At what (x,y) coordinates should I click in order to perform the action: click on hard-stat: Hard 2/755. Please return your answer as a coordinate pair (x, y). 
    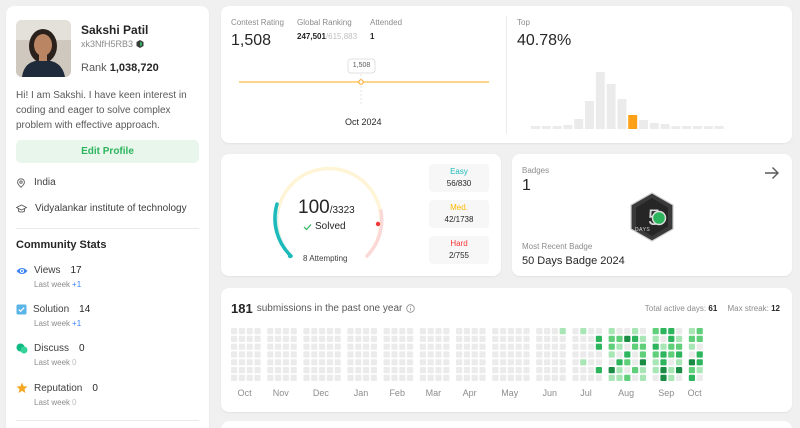
    Looking at the image, I should click on (459, 250).